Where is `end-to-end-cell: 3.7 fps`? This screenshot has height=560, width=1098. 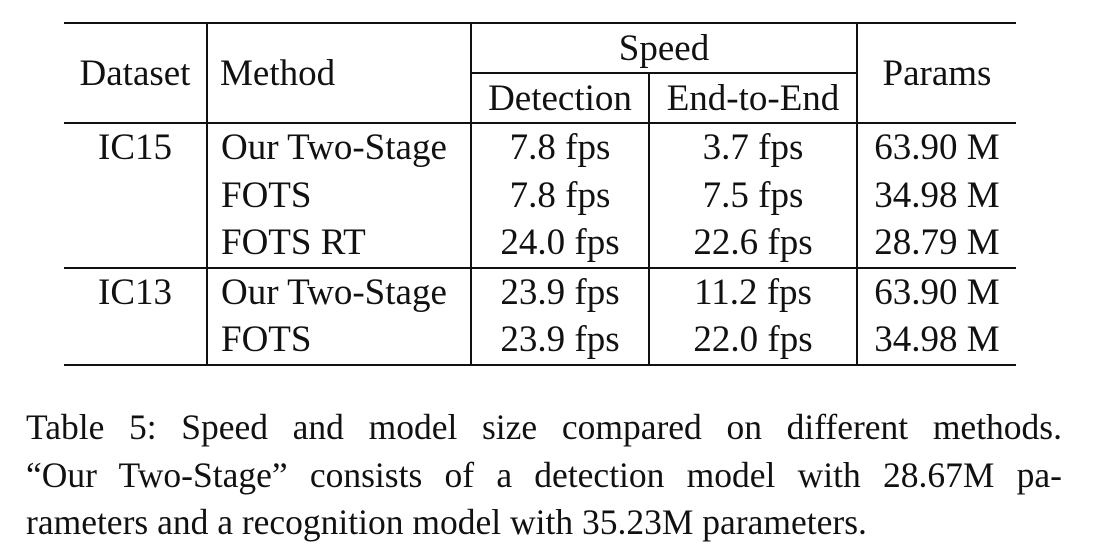 end-to-end-cell: 3.7 fps is located at coordinates (753, 147).